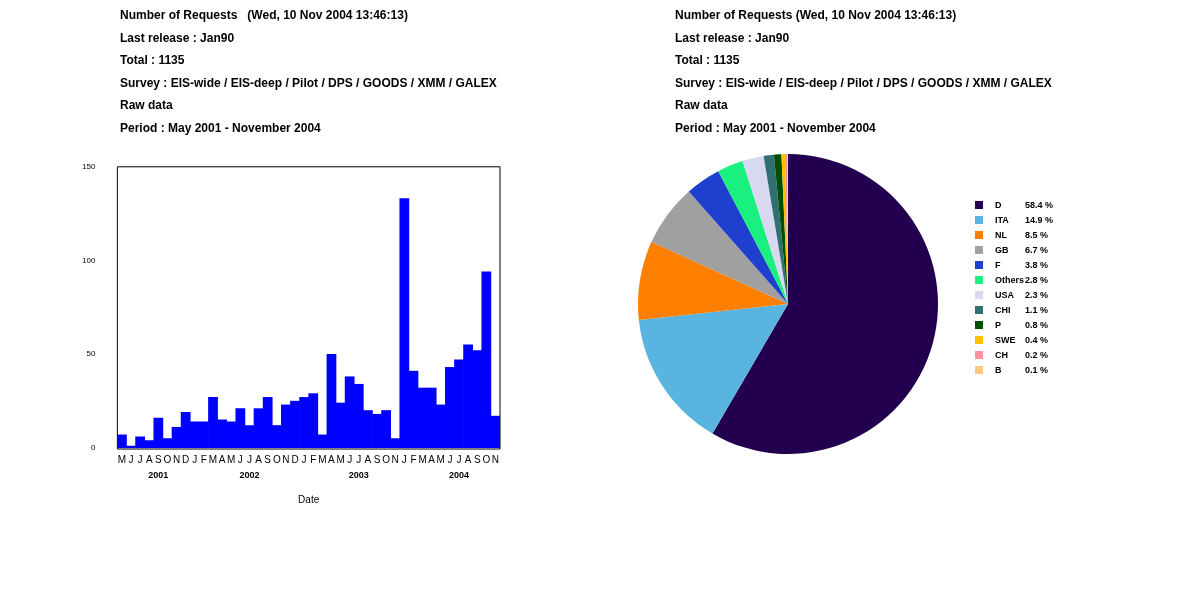 This screenshot has height=600, width=1200. What do you see at coordinates (88, 166) in the screenshot?
I see `y-tick-label: 150` at bounding box center [88, 166].